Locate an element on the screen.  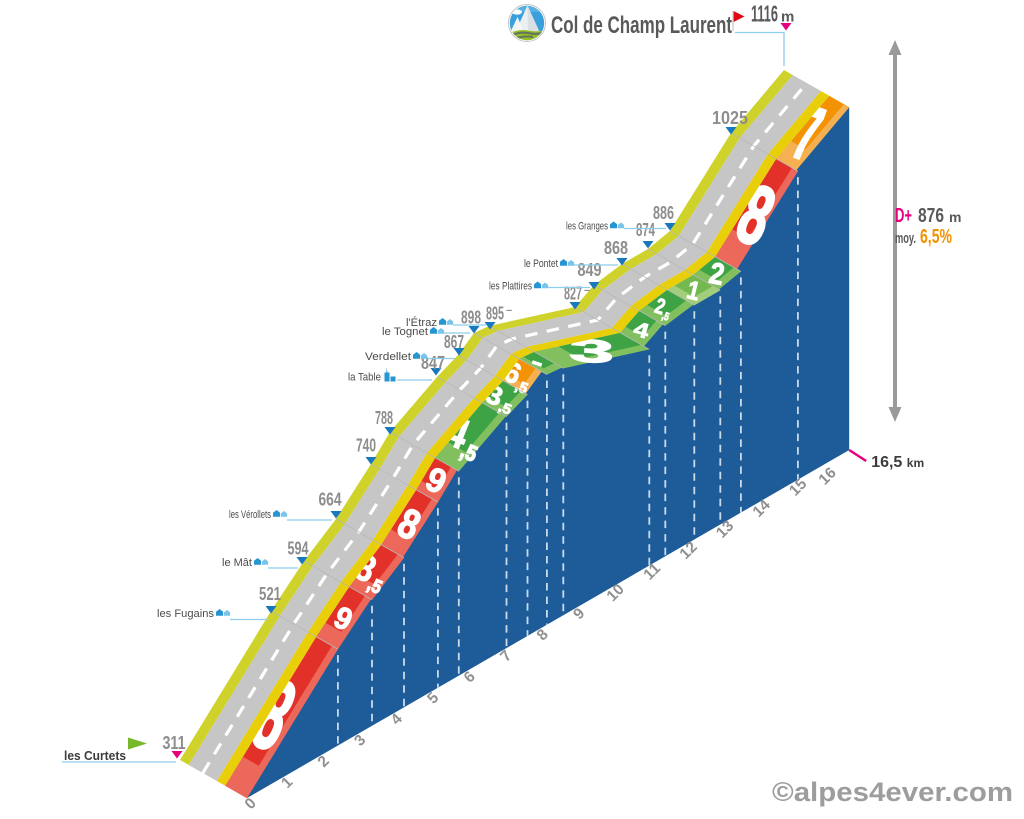
svg-text: moy. is located at coordinates (905, 238).